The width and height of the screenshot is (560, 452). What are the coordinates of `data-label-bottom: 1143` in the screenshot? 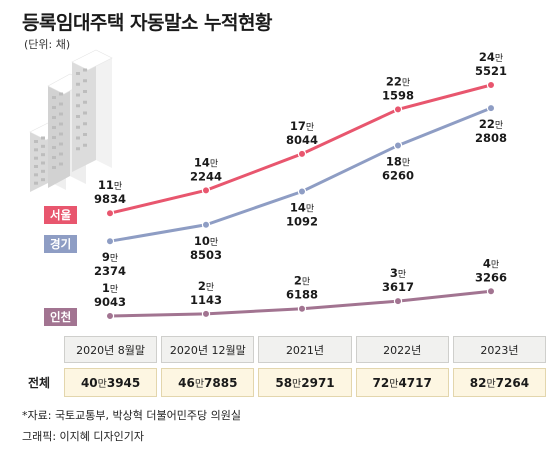 It's located at (206, 300).